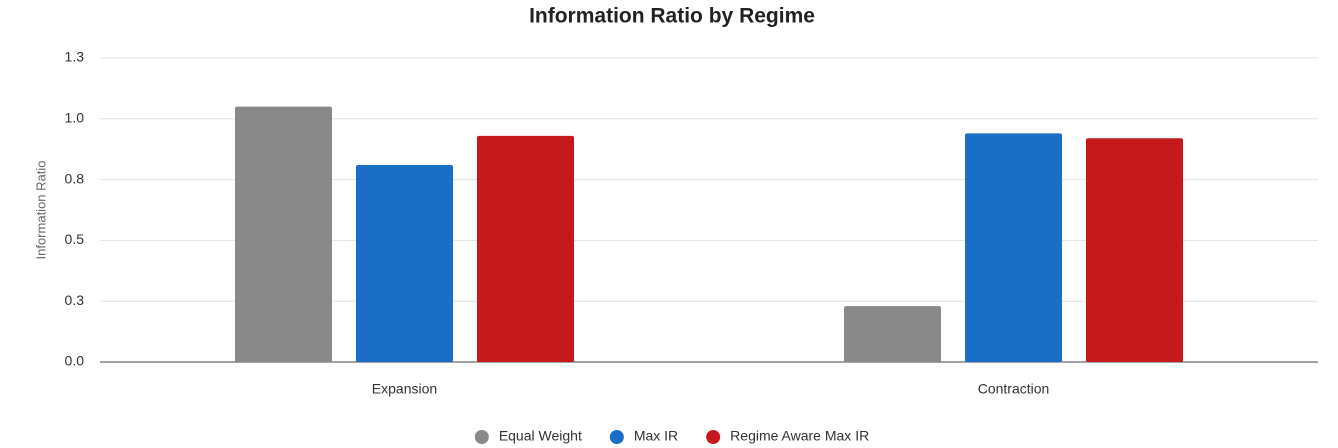  What do you see at coordinates (75, 239) in the screenshot?
I see `y-tick-label: 0.5` at bounding box center [75, 239].